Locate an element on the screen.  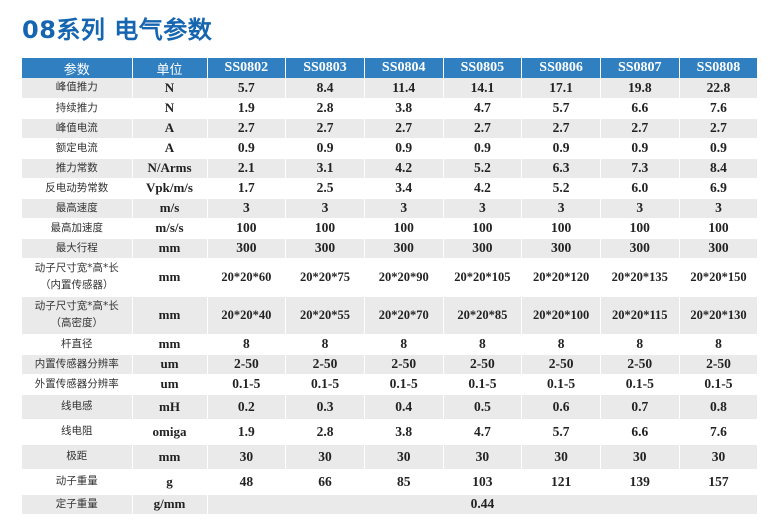
unit-cell: mH is located at coordinates (170, 407).